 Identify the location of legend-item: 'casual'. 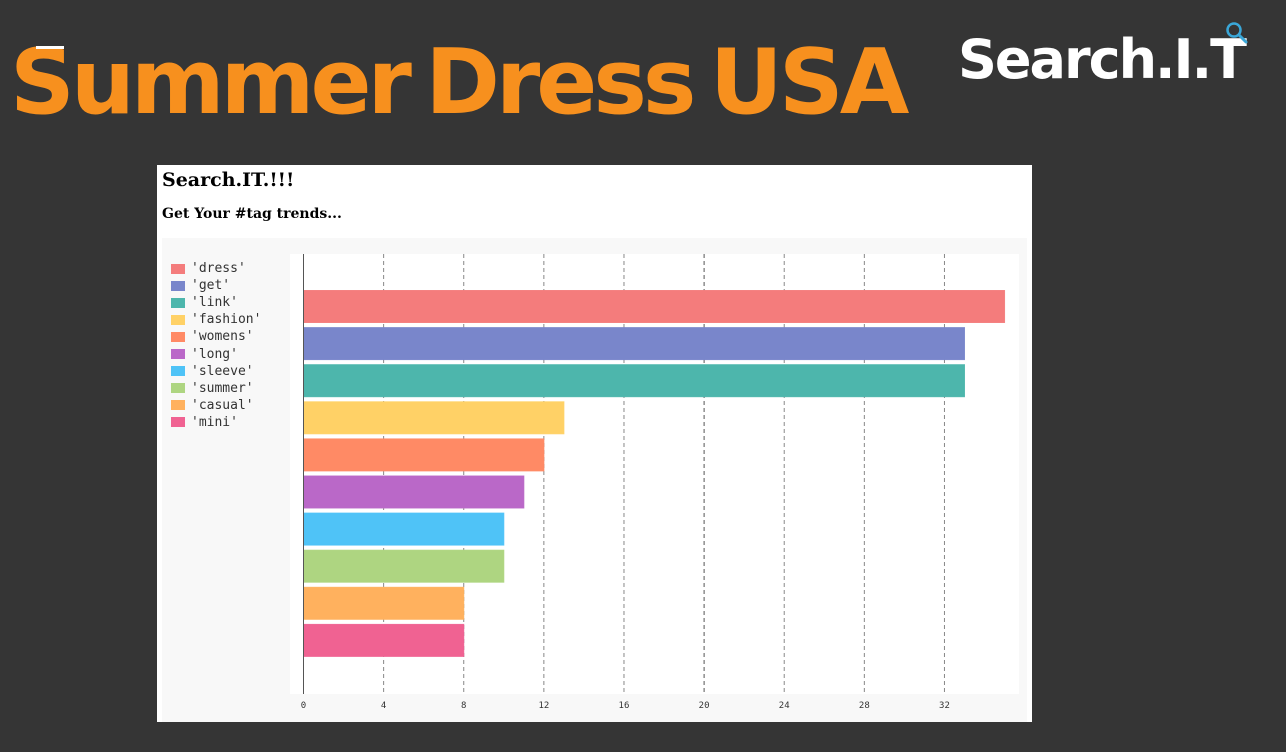
(216, 405).